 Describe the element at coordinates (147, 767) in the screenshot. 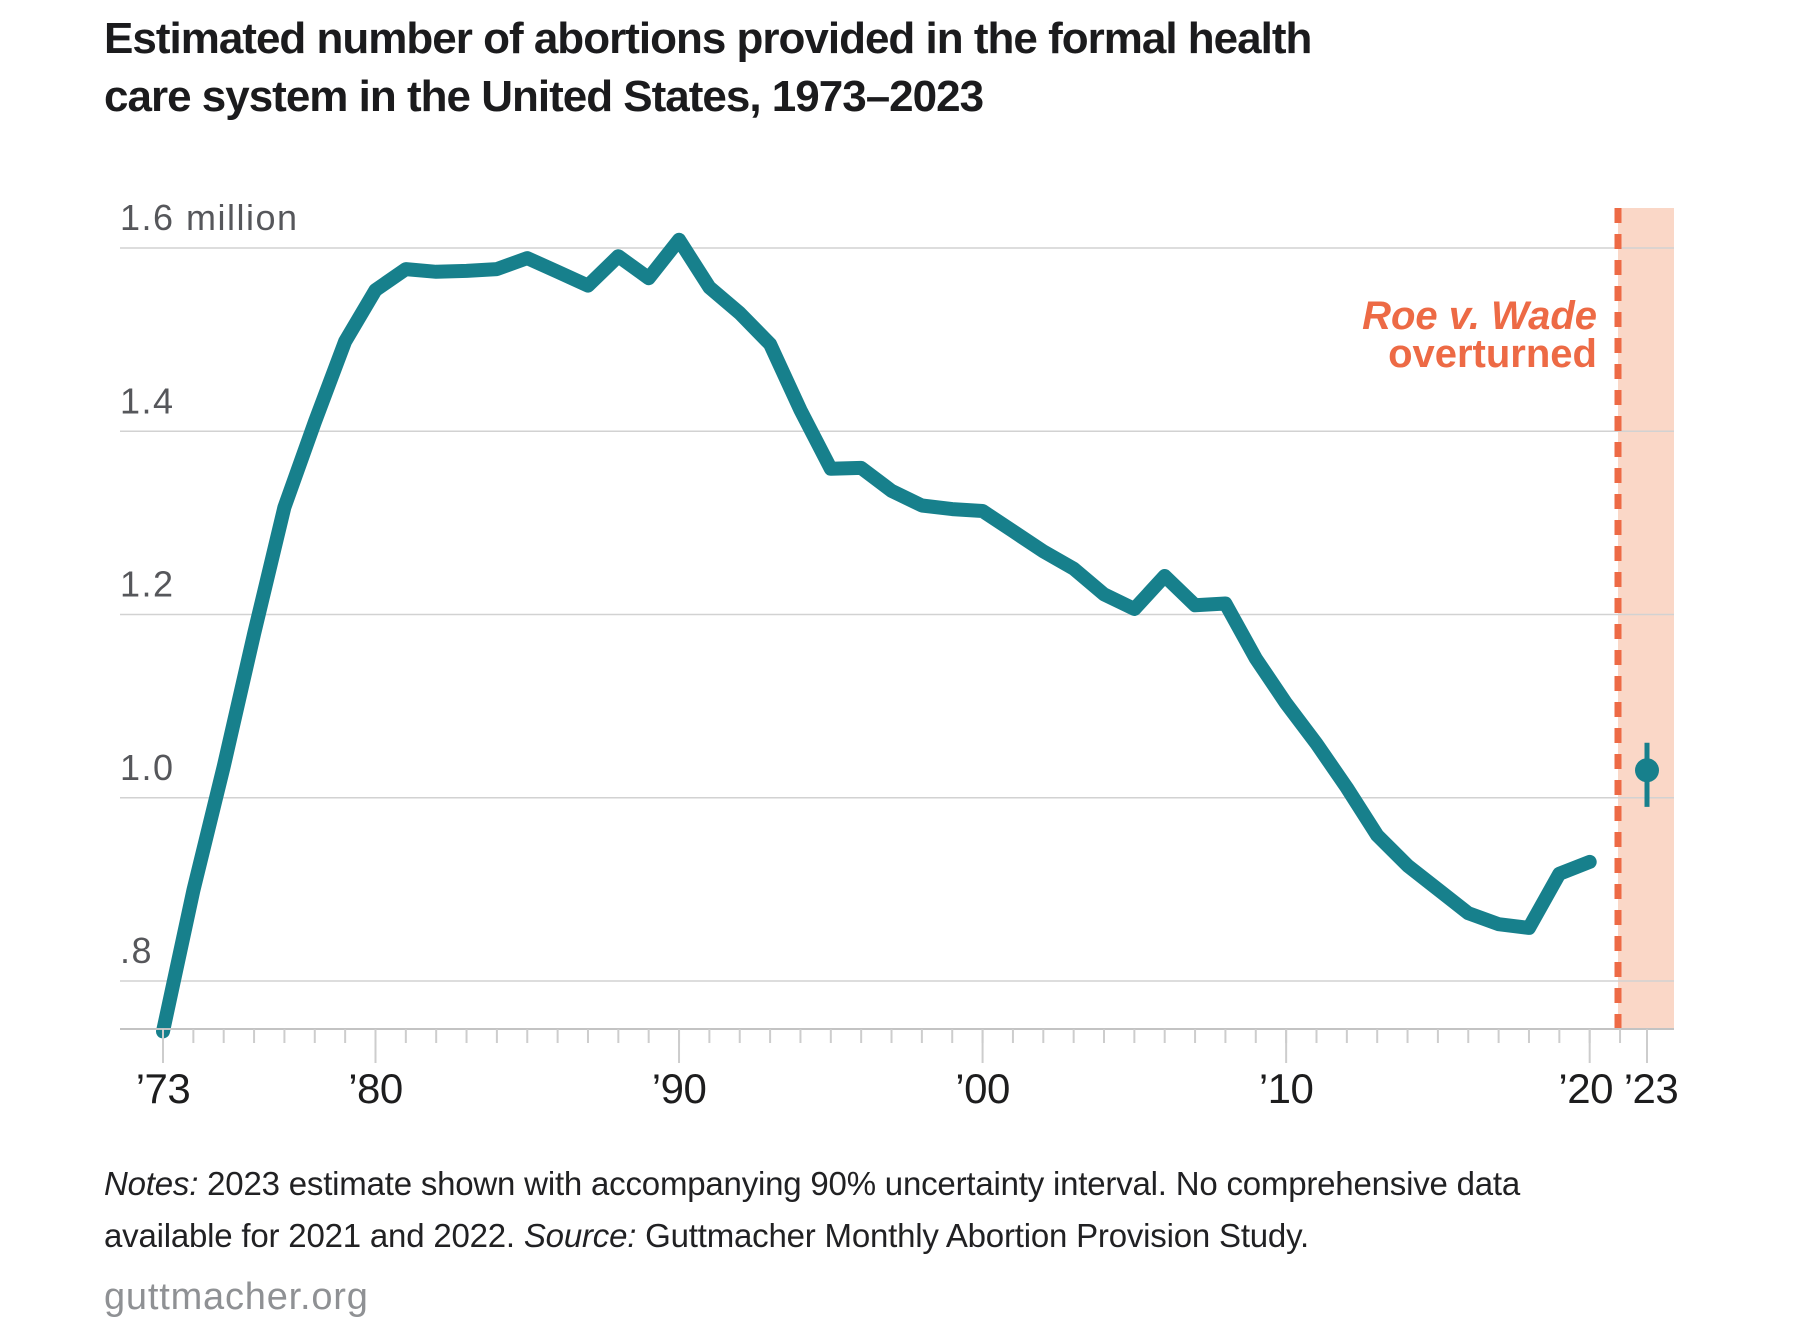

I see `y-axis-label: 1.0` at that location.